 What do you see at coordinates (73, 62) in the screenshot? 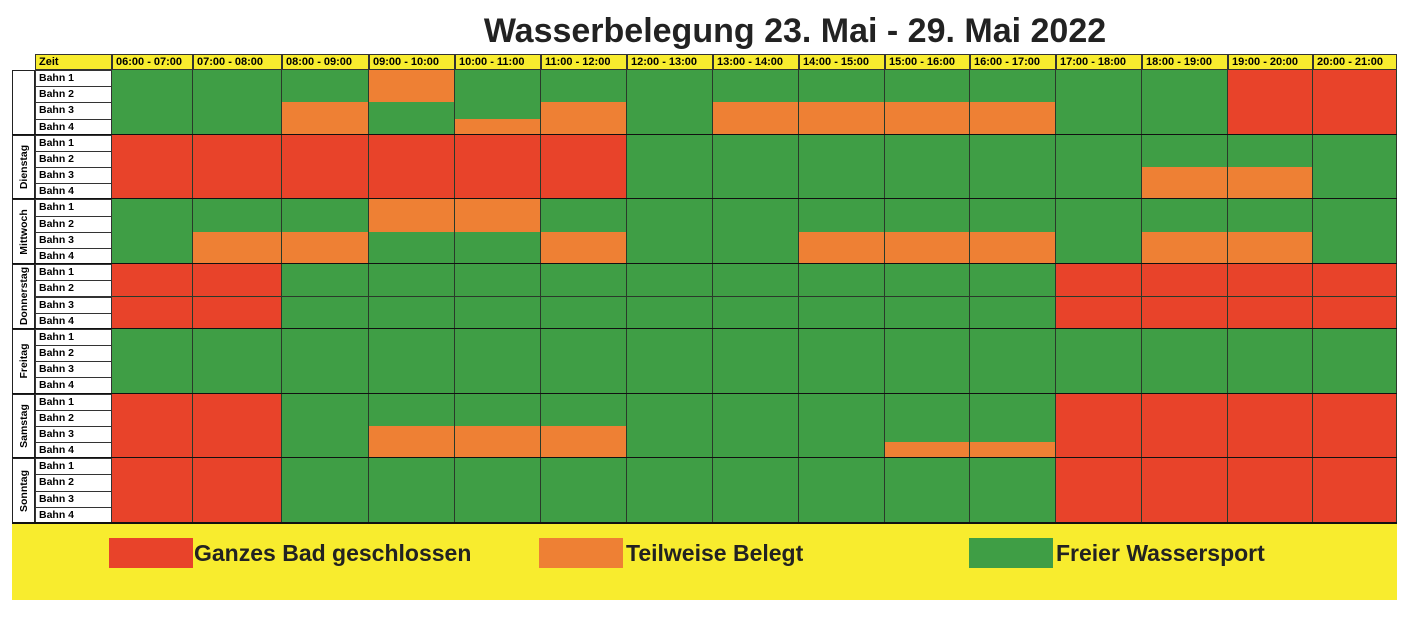
I see `corner-header: Zeit` at bounding box center [73, 62].